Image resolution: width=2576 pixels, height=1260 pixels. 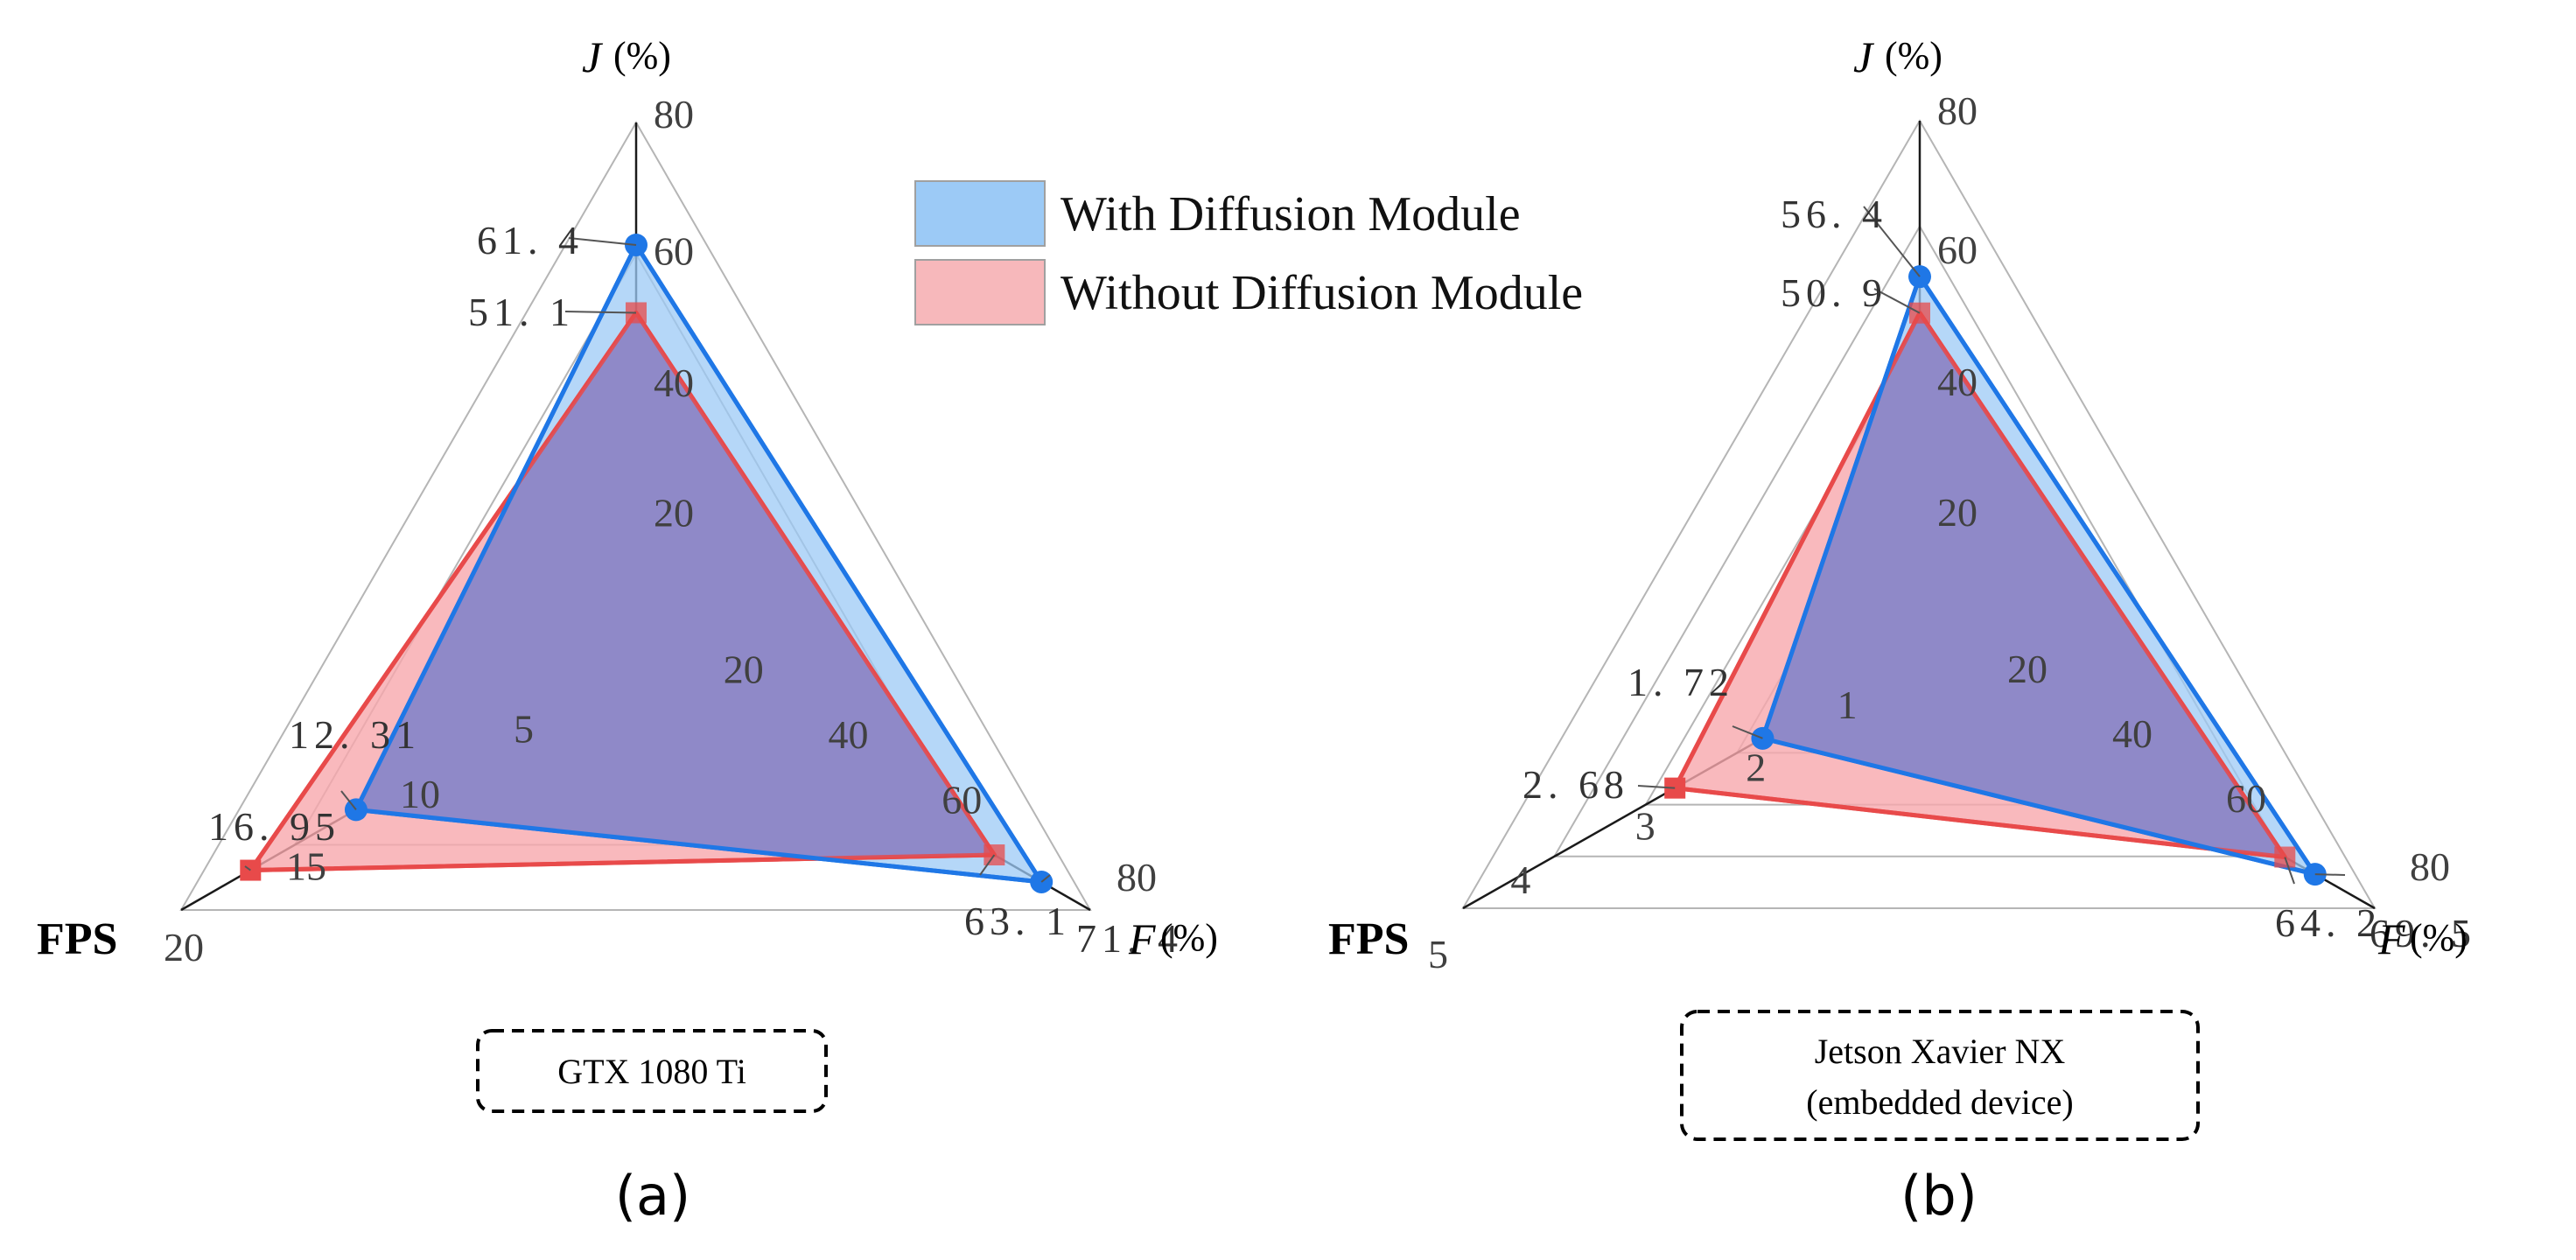 What do you see at coordinates (980, 213) in the screenshot?
I see `legend-swatch-with` at bounding box center [980, 213].